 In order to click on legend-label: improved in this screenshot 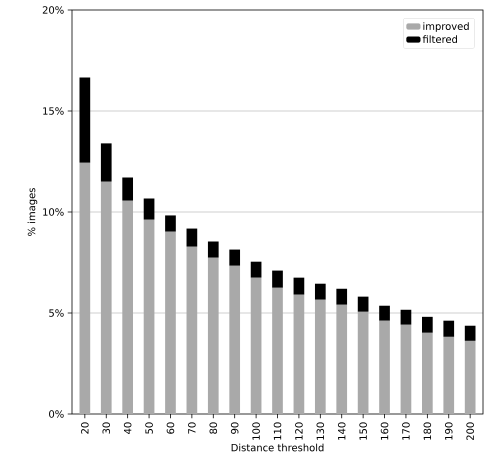, I will do `click(446, 27)`.